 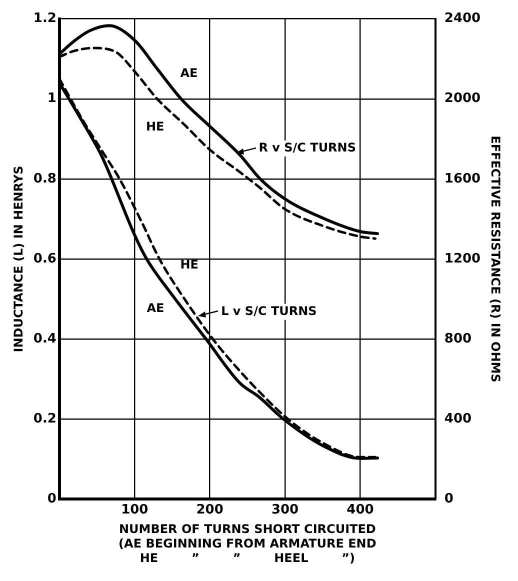 I want to click on x-tick-label: 300, so click(x=285, y=510).